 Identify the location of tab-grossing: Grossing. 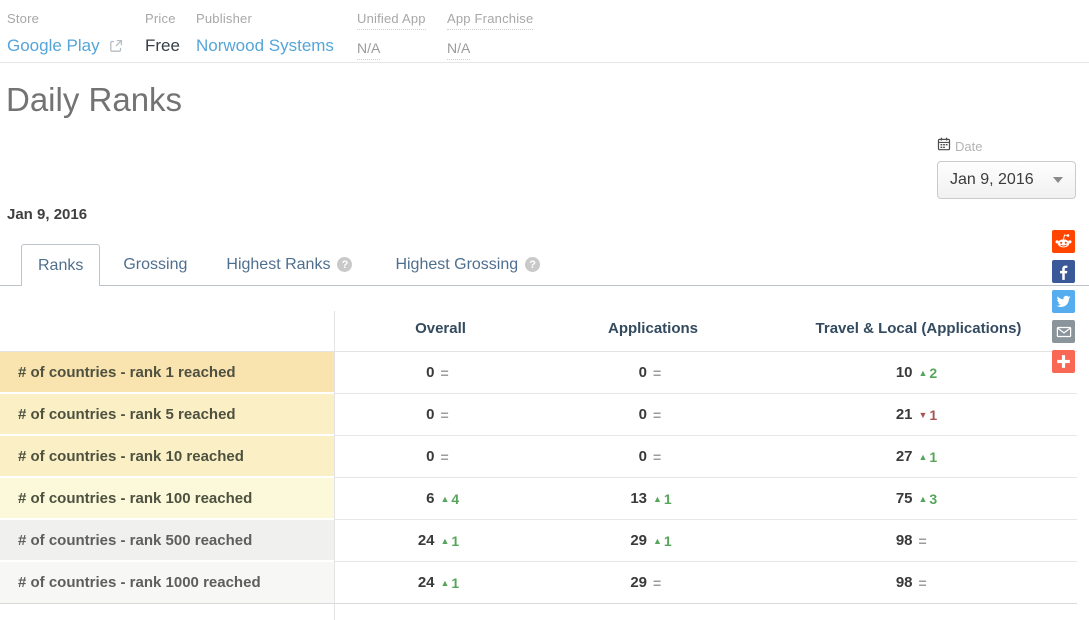
(155, 264).